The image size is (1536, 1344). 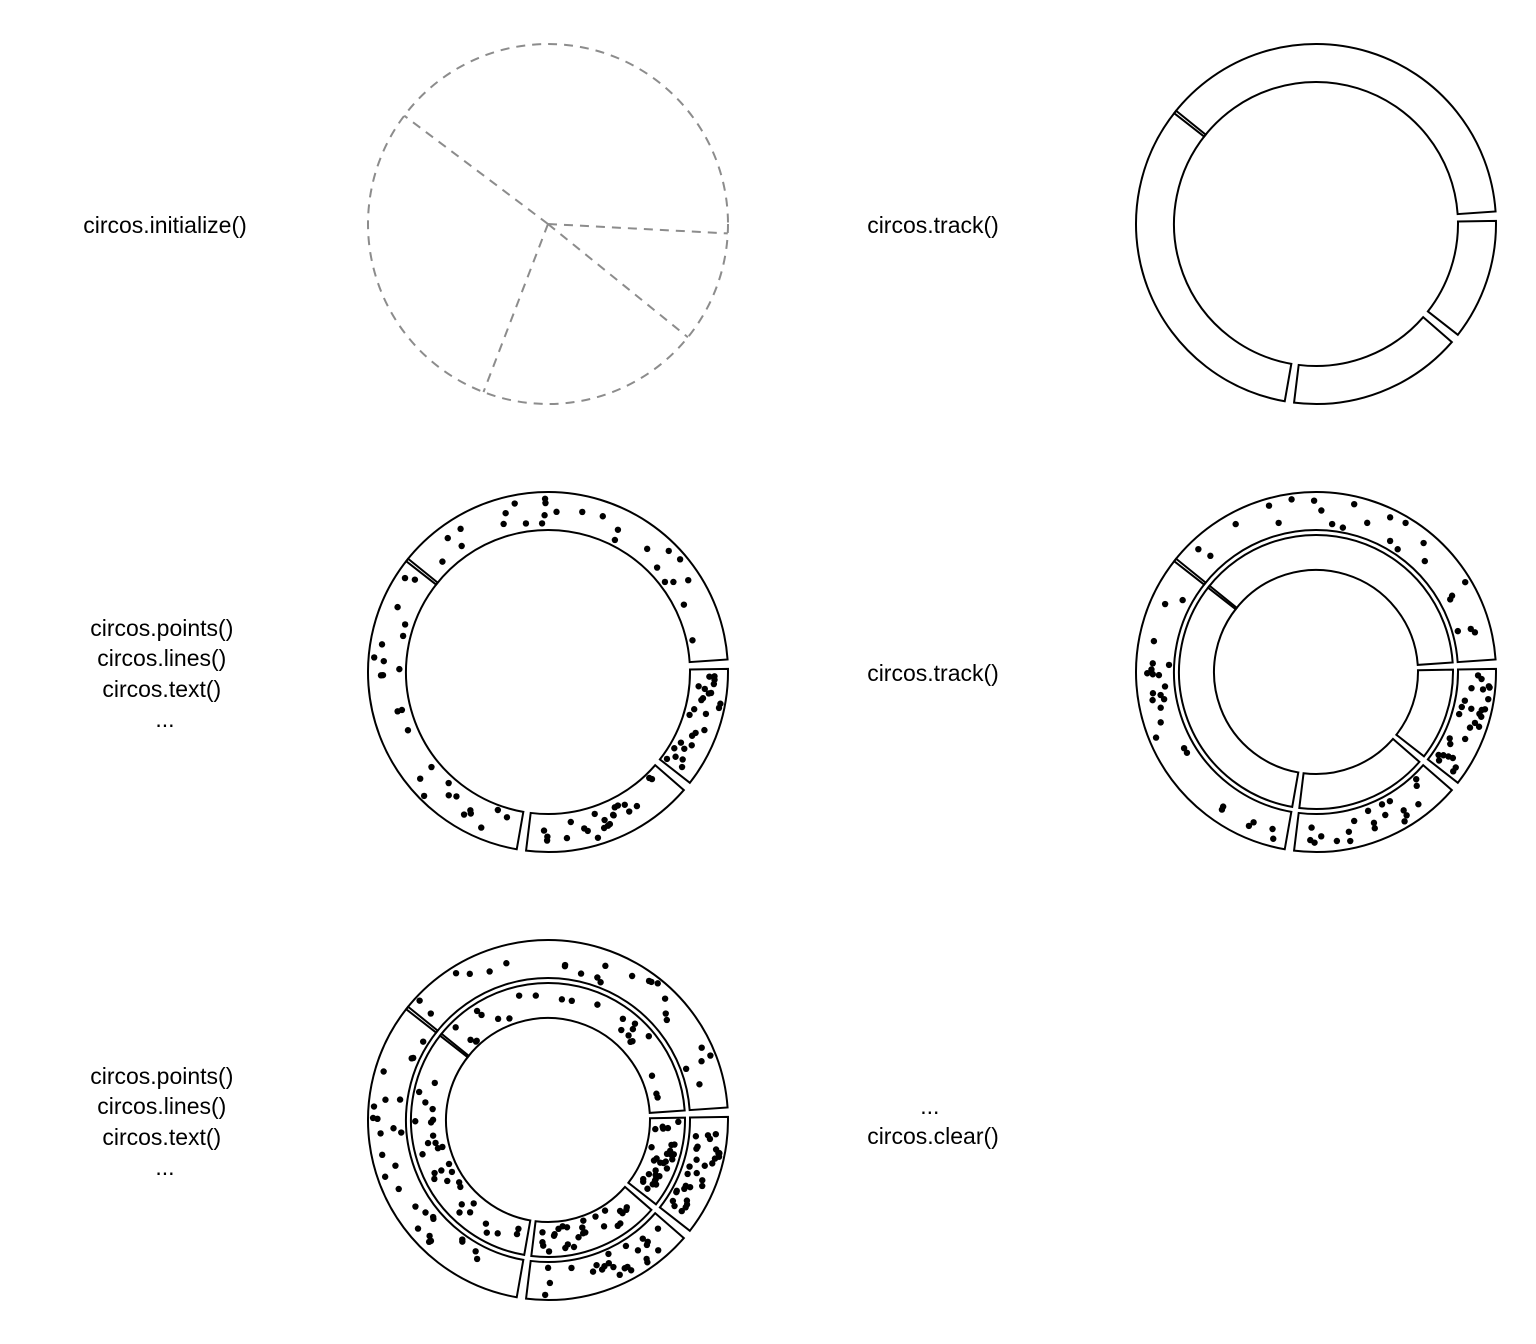 What do you see at coordinates (1315, 224) in the screenshot?
I see `panel-first-track` at bounding box center [1315, 224].